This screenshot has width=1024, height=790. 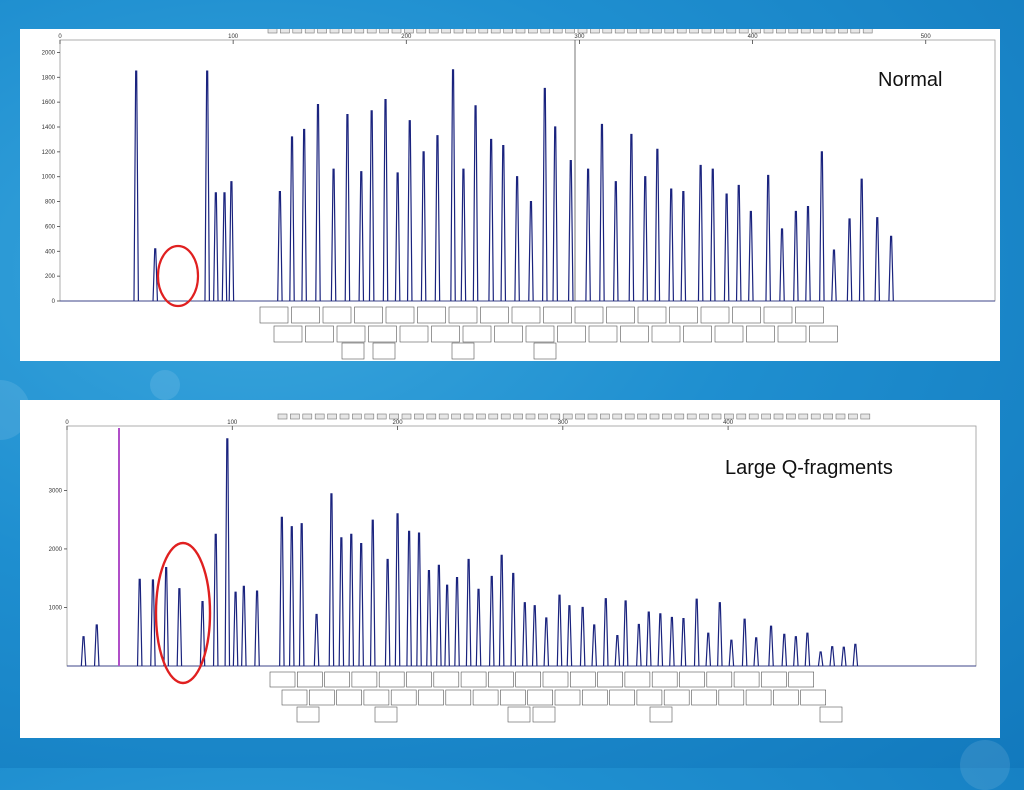 I want to click on x-tick-label: 400, so click(x=753, y=37).